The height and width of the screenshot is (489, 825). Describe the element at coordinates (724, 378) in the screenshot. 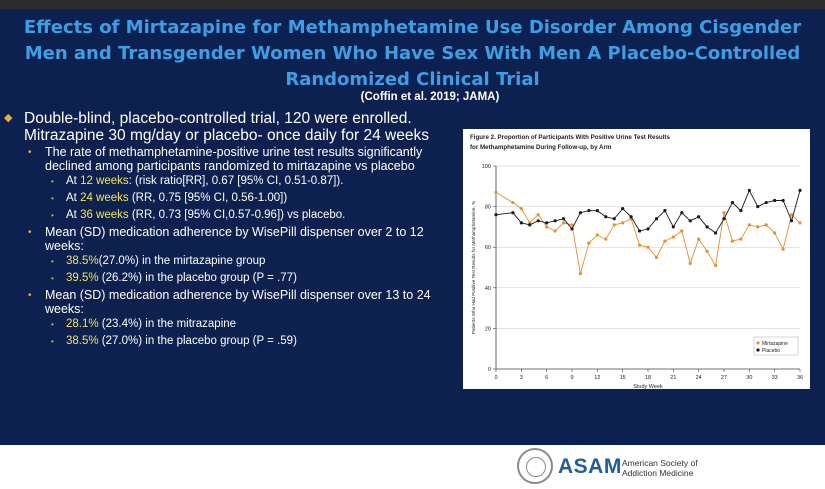

I see `x-tick-label: 27` at that location.